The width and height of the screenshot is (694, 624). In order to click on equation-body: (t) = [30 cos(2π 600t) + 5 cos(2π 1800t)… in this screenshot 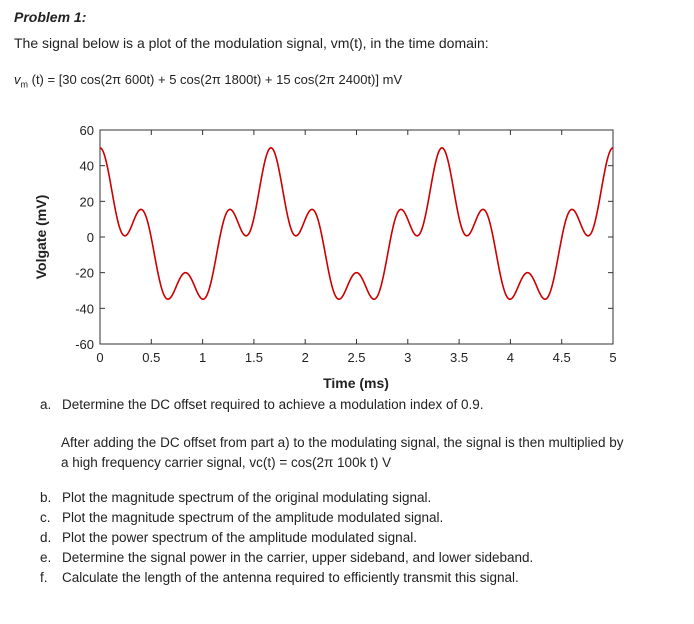, I will do `click(215, 79)`.